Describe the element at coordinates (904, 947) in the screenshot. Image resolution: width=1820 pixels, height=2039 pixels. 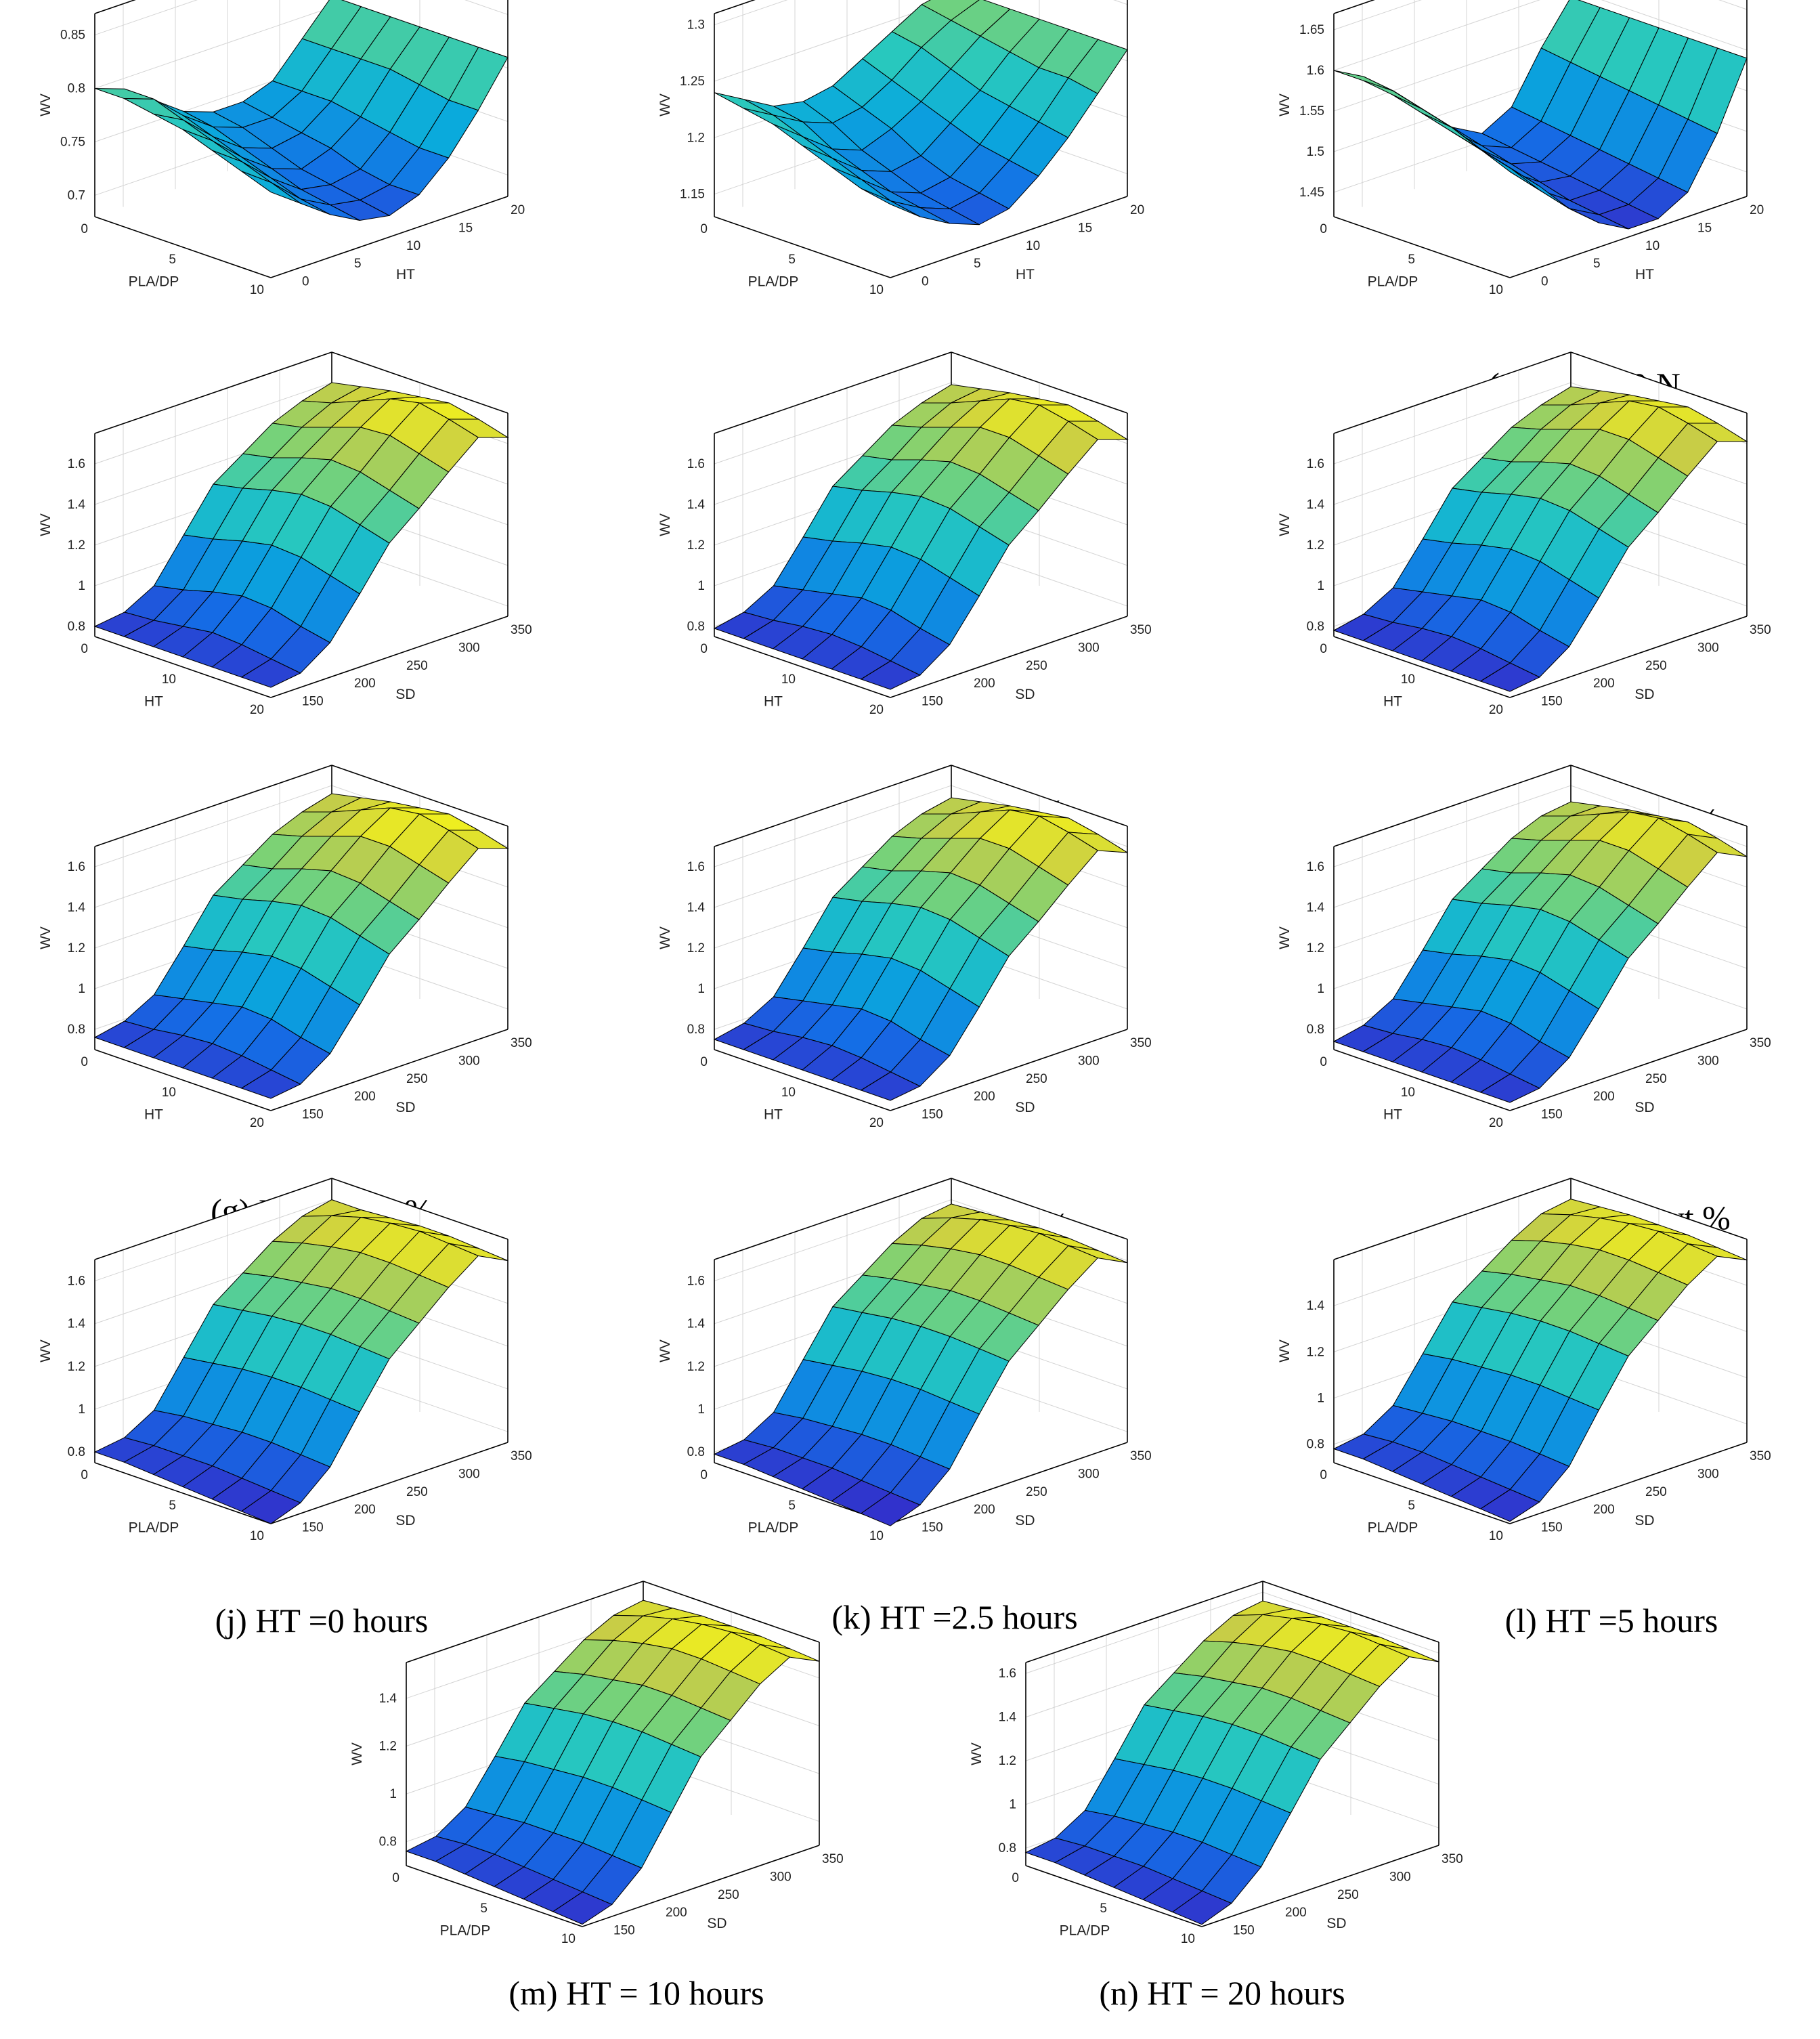
I see `surface-panel: 0.8 1 1.2 1.4 1.6 0 10 20 150 200 250 300 350 WV HT SD` at that location.